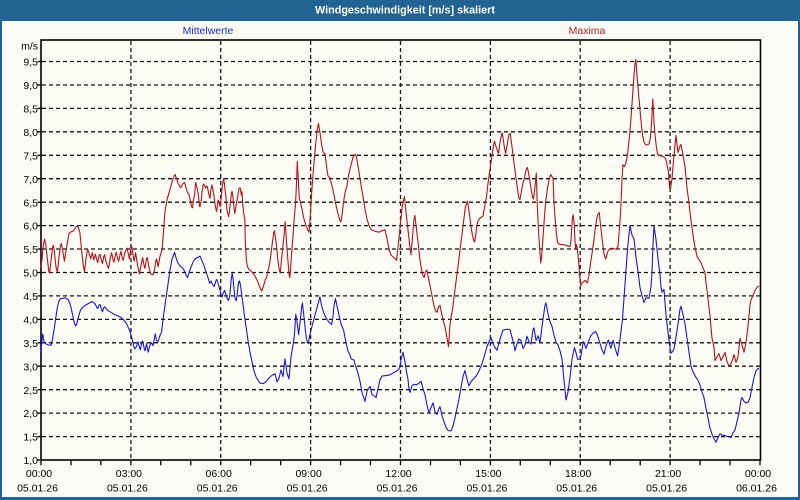  Describe the element at coordinates (587, 31) in the screenshot. I see `svg-text: Maxima` at that location.